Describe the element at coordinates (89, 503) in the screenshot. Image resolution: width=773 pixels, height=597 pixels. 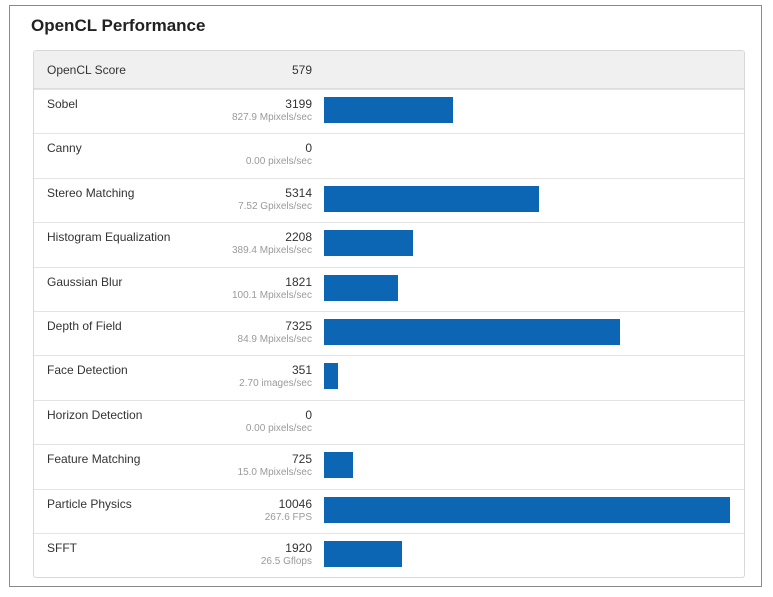
I see `benchmark-label: Particle Physics` at that location.